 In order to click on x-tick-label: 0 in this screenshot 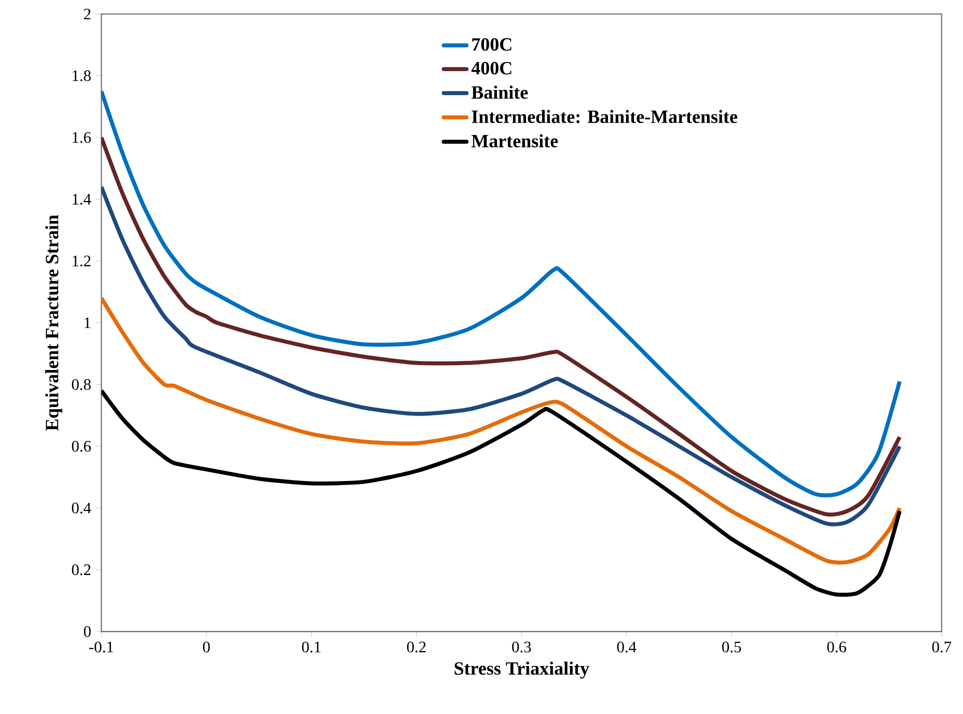, I will do `click(206, 646)`.